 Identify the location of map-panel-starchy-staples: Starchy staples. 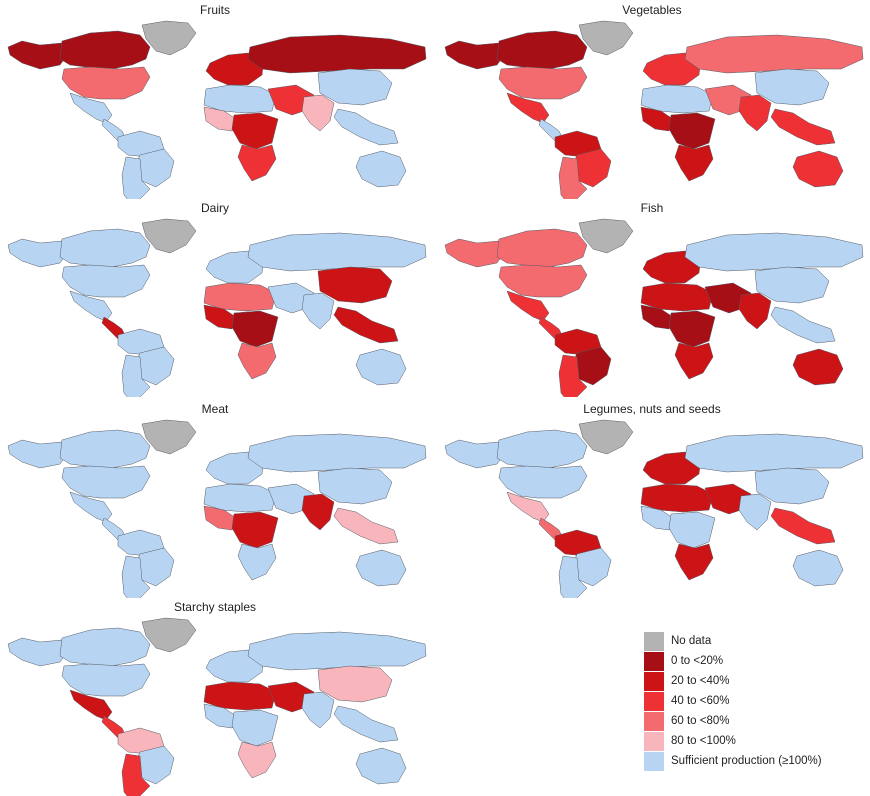
(215, 698).